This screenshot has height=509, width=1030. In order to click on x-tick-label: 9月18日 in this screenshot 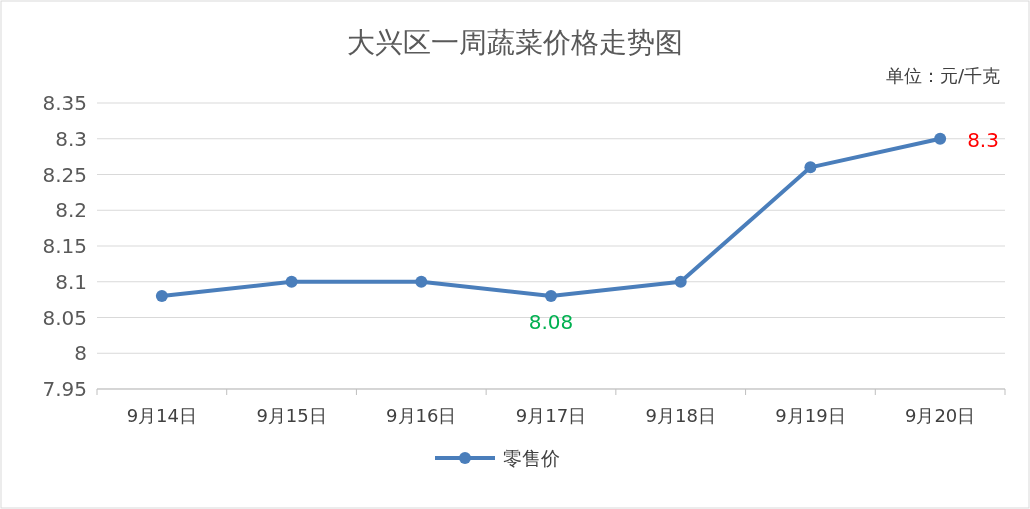, I will do `click(680, 415)`.